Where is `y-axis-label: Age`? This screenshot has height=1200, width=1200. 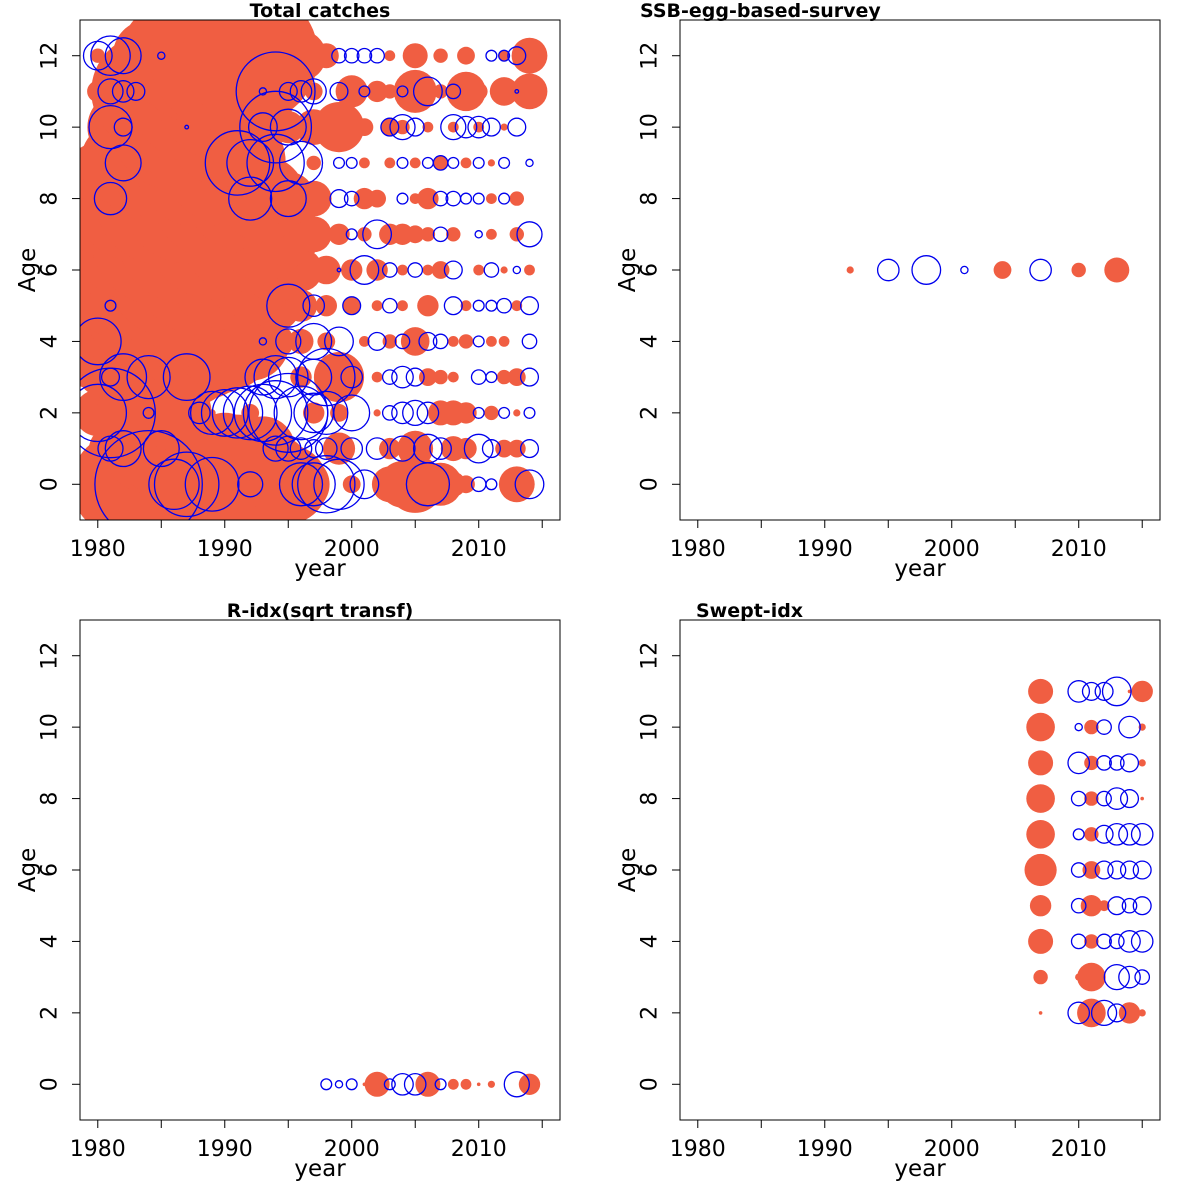
y-axis-label: Age is located at coordinates (628, 870).